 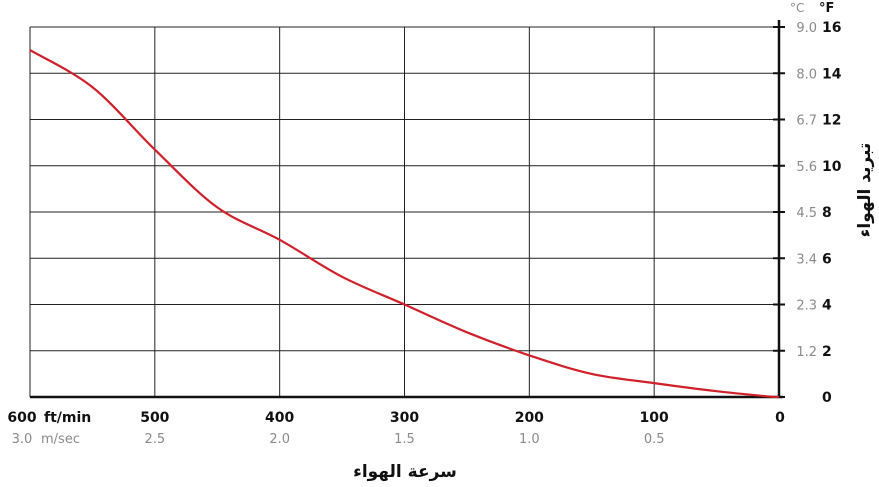 I want to click on x-tick-label-ft-per-min: 100, so click(x=654, y=418).